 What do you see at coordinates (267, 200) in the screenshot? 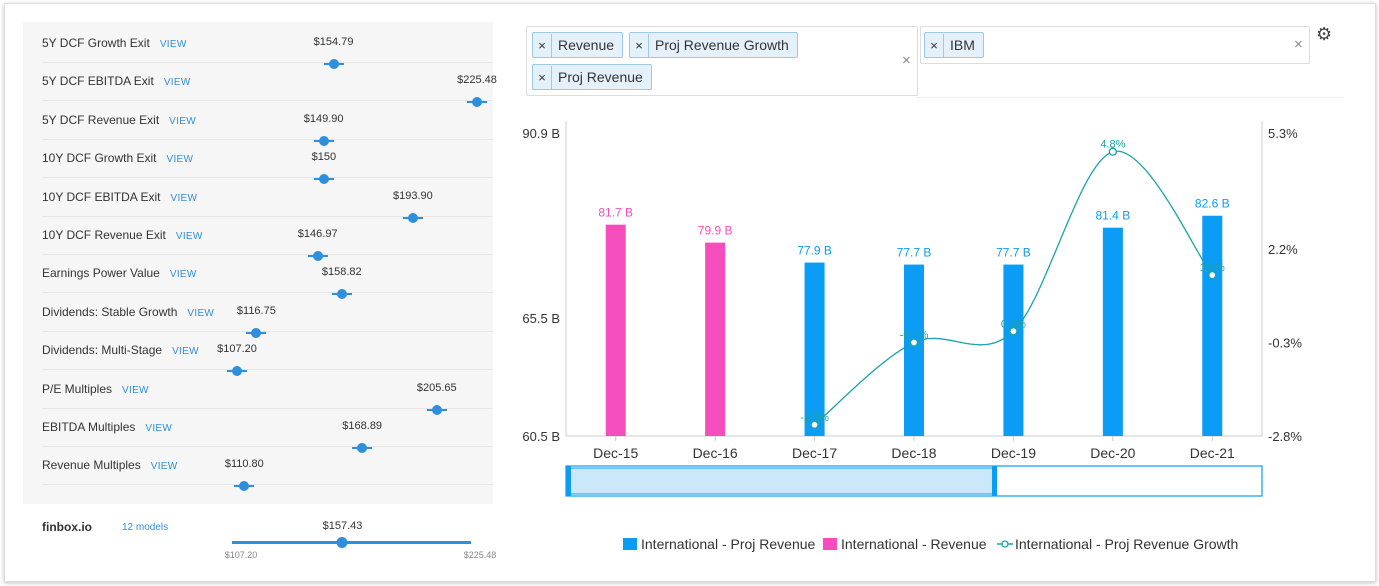
I see `model-row: 10Y DCF EBITDA Exit VIEW $193.90` at bounding box center [267, 200].